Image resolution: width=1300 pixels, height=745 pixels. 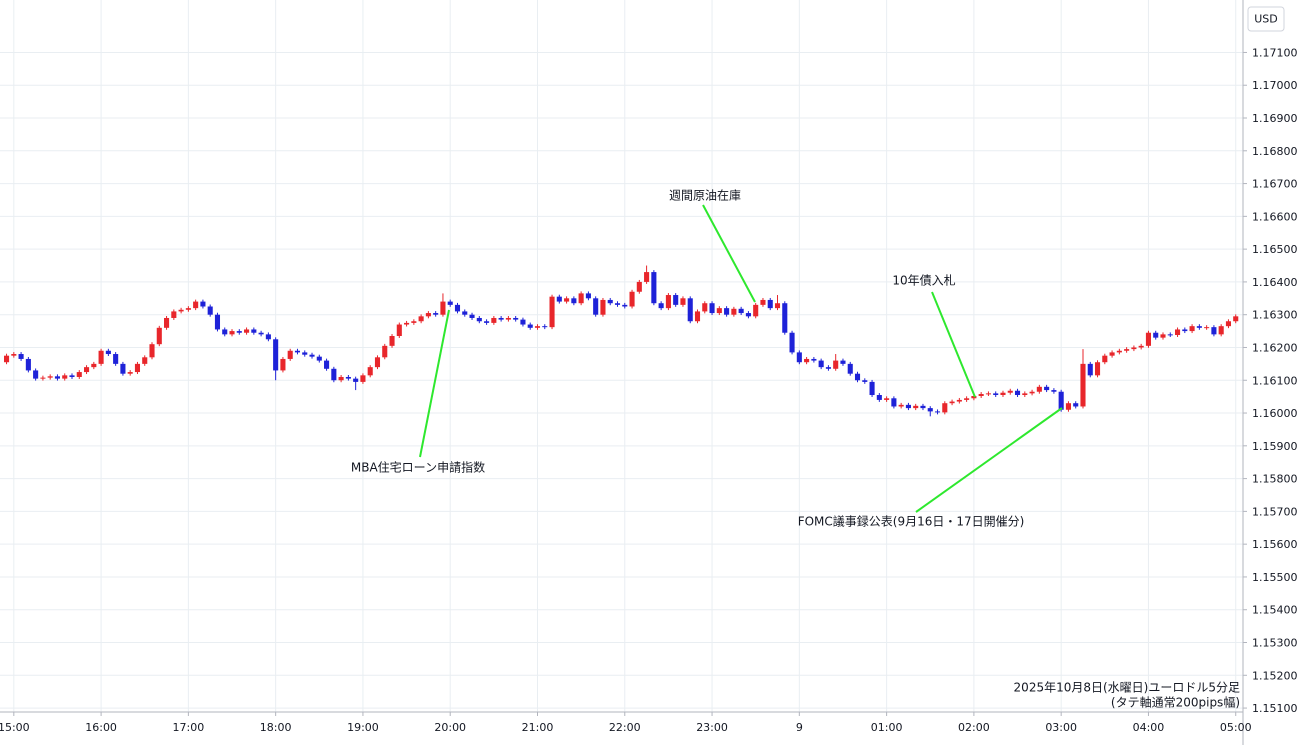 I want to click on annotation: 週間原油在庫, so click(x=705, y=196).